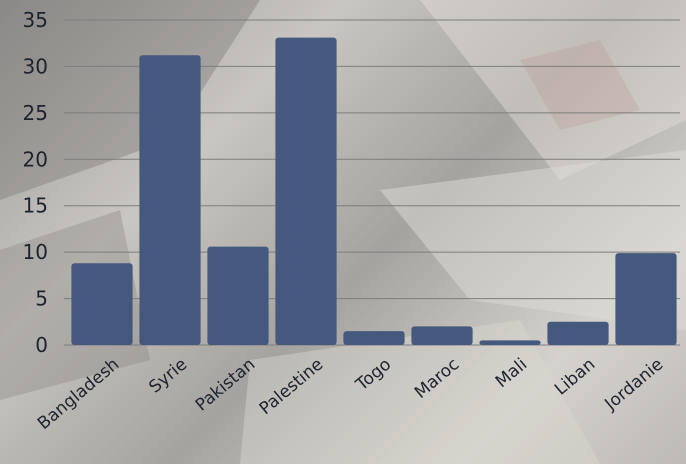 This screenshot has width=686, height=464. I want to click on x-tick-label-palestine: Palestine, so click(292, 387).